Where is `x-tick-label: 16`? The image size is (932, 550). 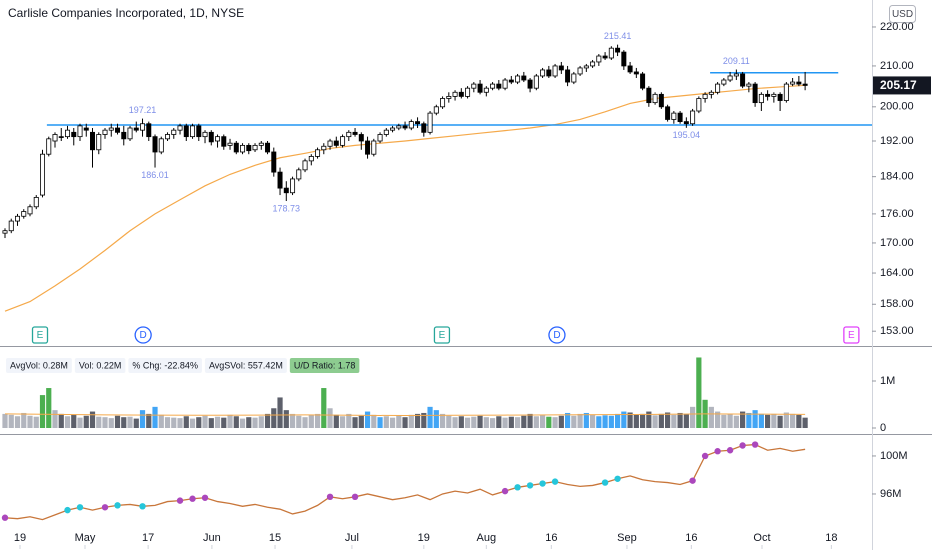
x-tick-label: 16 is located at coordinates (691, 538).